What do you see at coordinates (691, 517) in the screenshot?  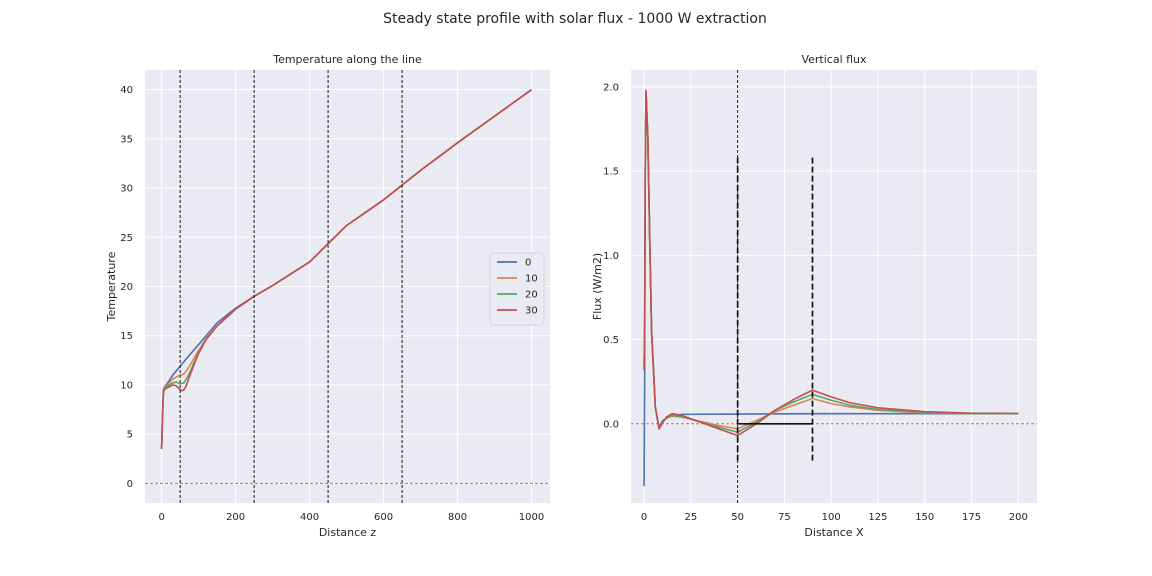 I see `x-tick-label: 25` at bounding box center [691, 517].